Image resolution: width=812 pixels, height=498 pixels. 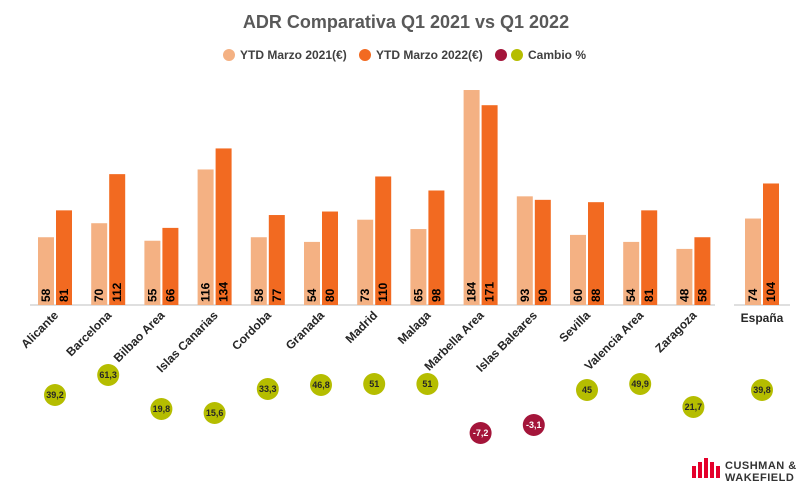 I want to click on bar-label-barcelona-2021: 70, so click(x=99, y=295).